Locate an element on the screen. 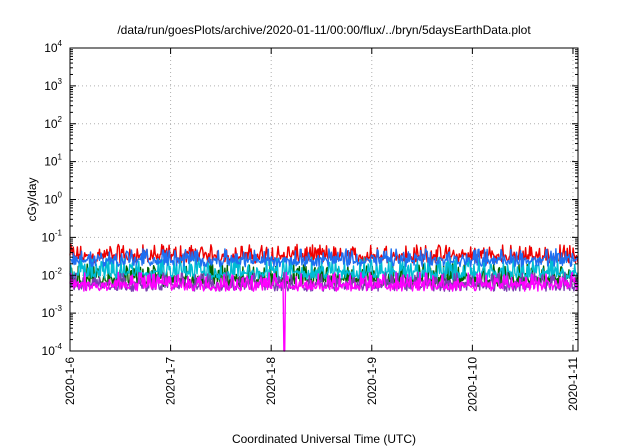 The width and height of the screenshot is (640, 448). y-tick-label: 10⁻⁴ is located at coordinates (52, 350).